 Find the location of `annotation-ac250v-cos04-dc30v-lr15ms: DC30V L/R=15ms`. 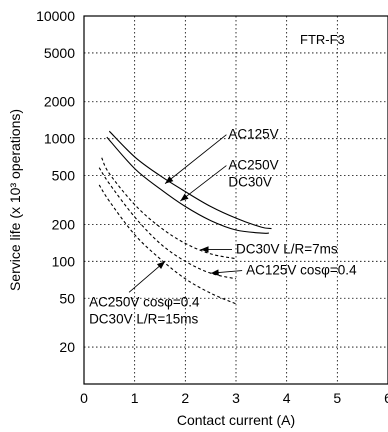

annotation-ac250v-cos04-dc30v-lr15ms: DC30V L/R=15ms is located at coordinates (143, 318).